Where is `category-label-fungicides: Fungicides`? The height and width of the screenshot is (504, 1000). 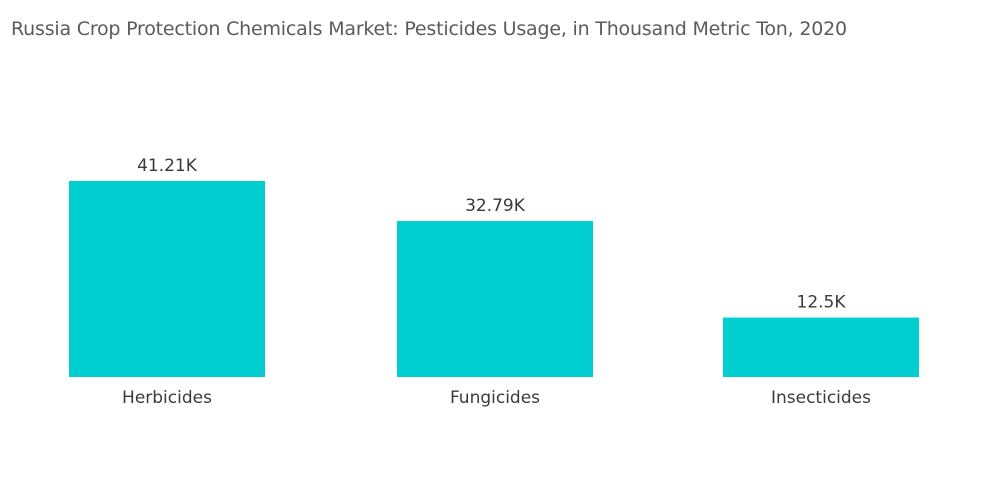
category-label-fungicides: Fungicides is located at coordinates (495, 398).